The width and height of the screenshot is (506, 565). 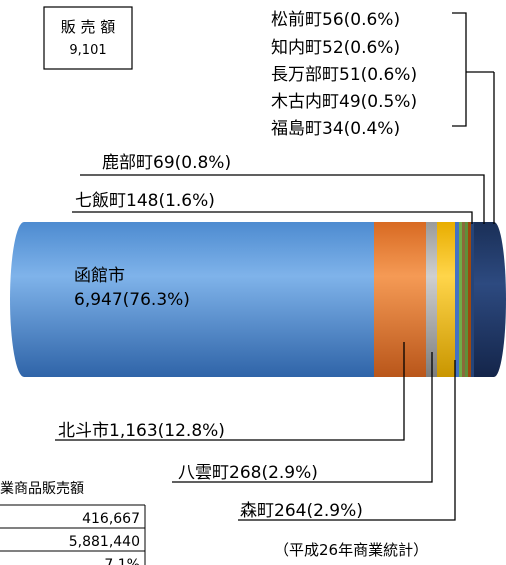 I want to click on side-table-row-1: 416,667, so click(x=111, y=519).